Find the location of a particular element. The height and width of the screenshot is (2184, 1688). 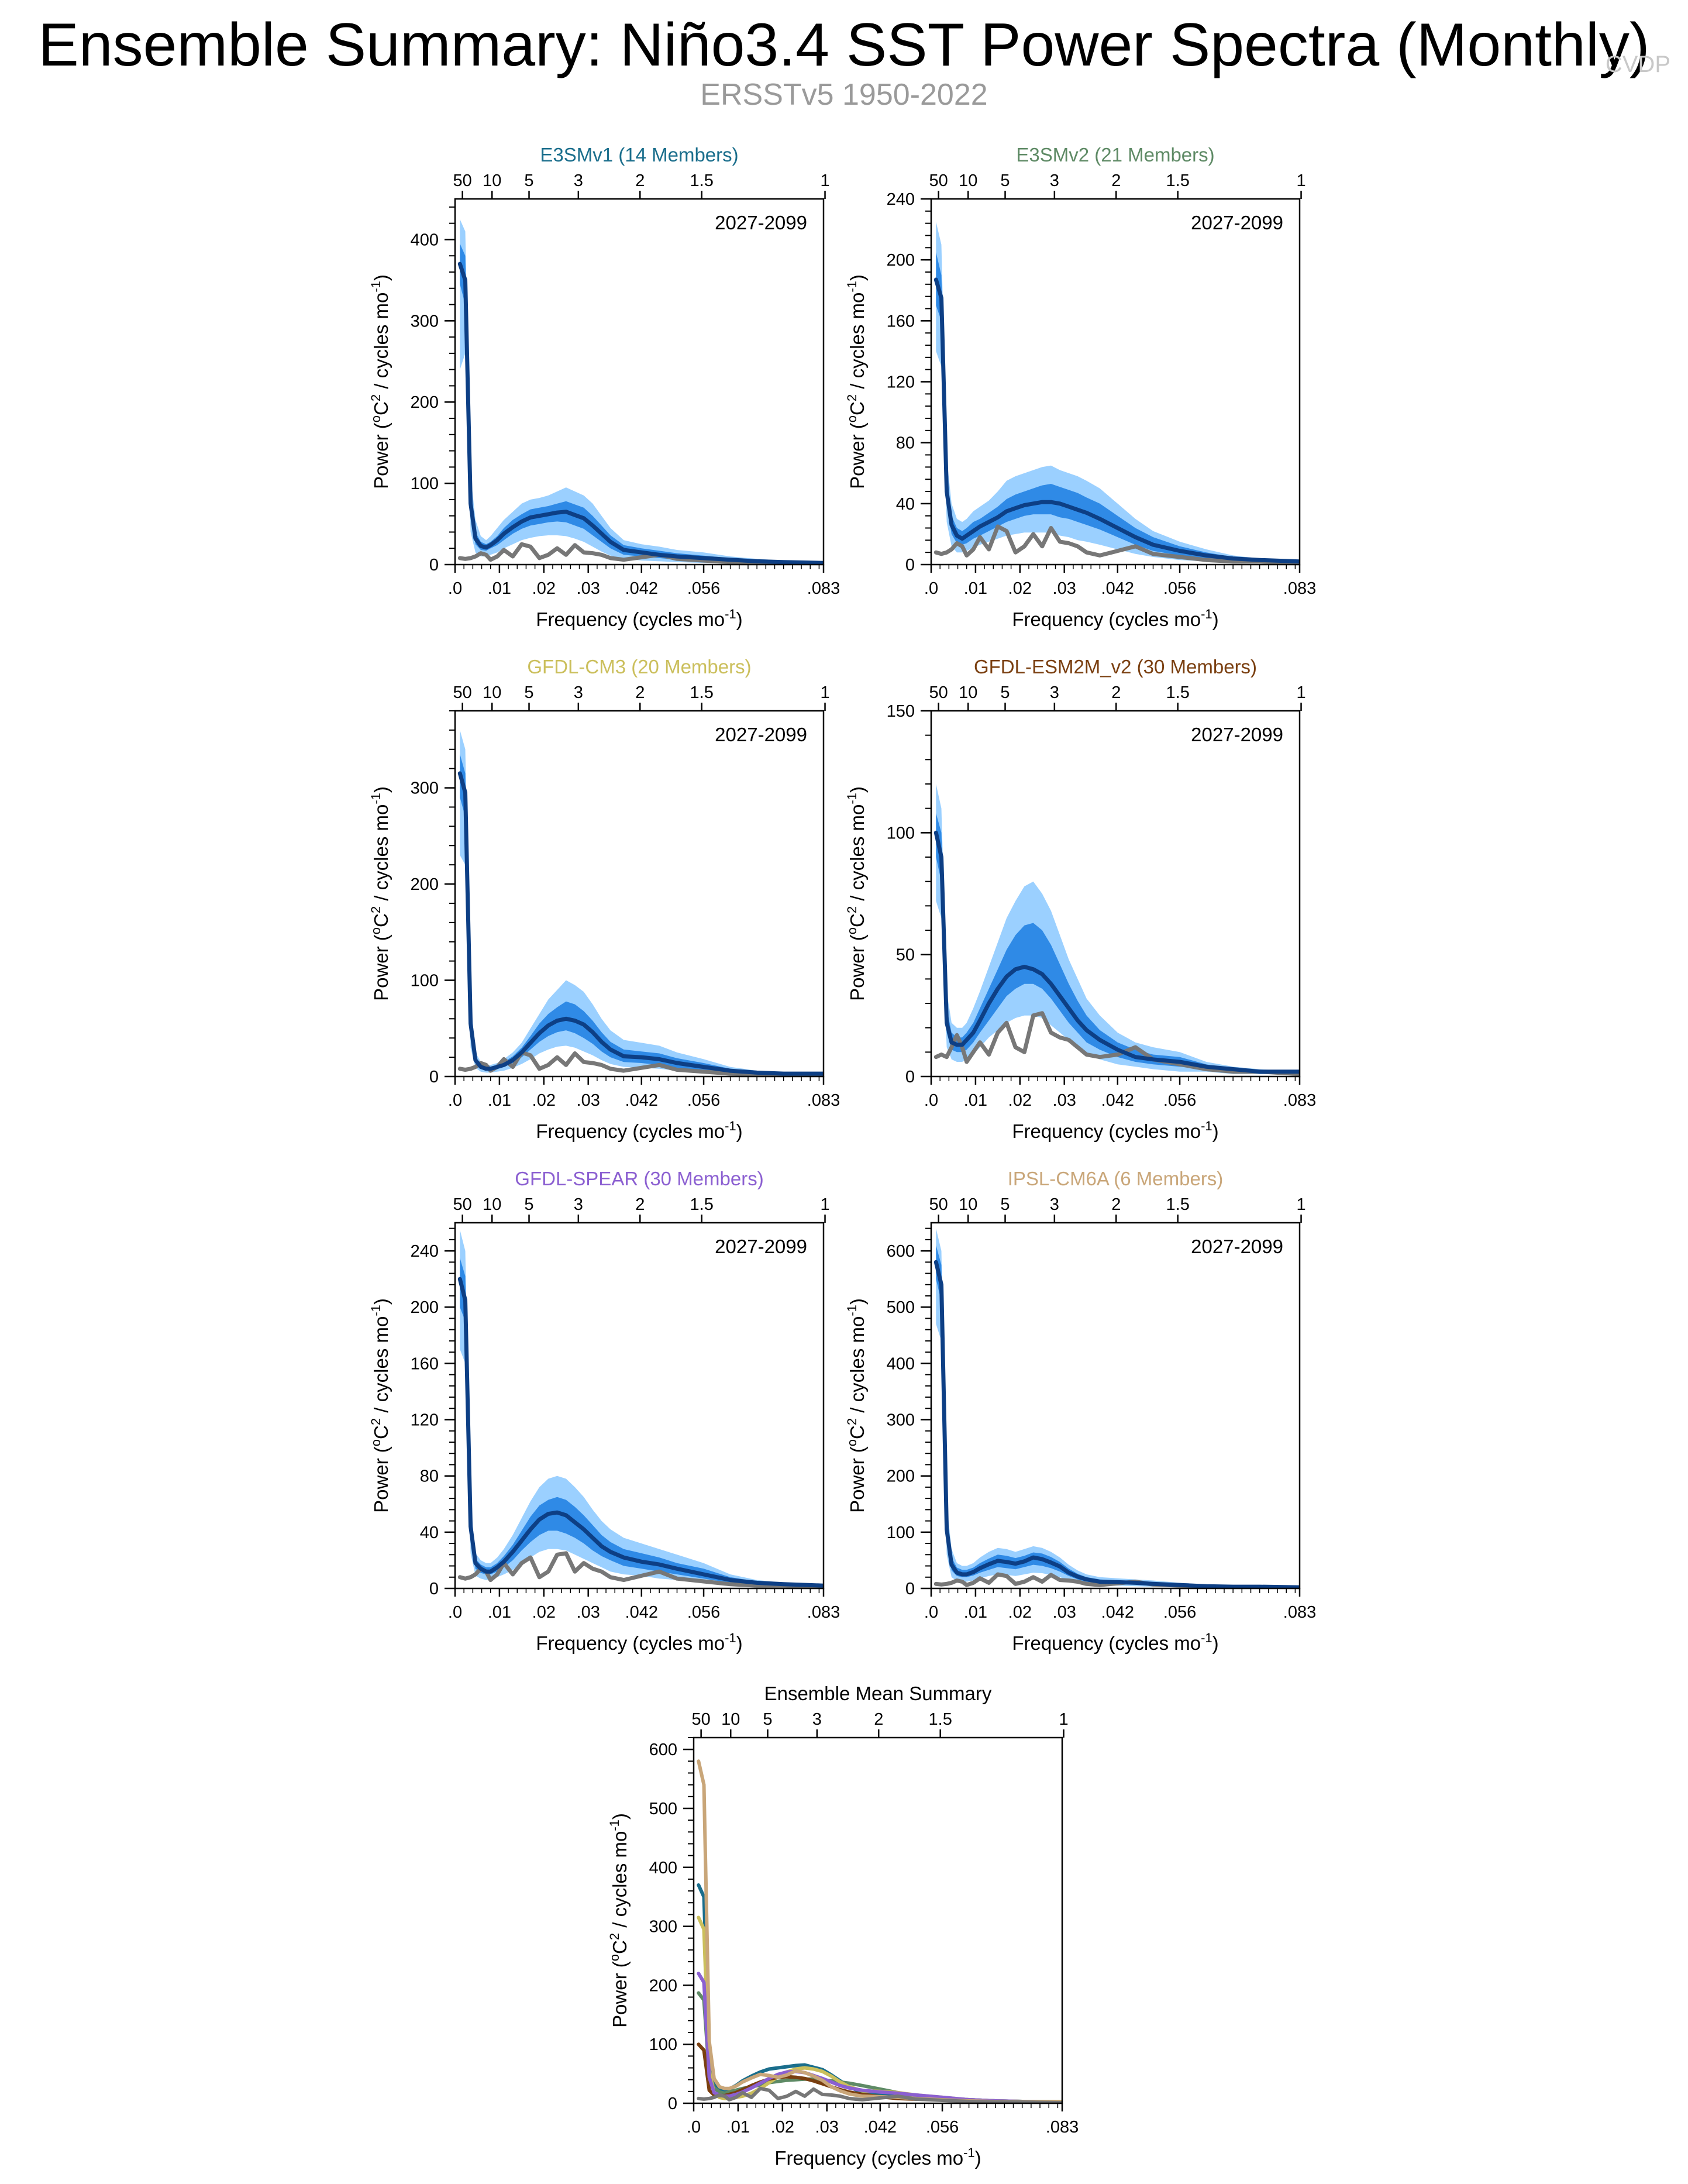

y-tick-label: 50 is located at coordinates (905, 956).